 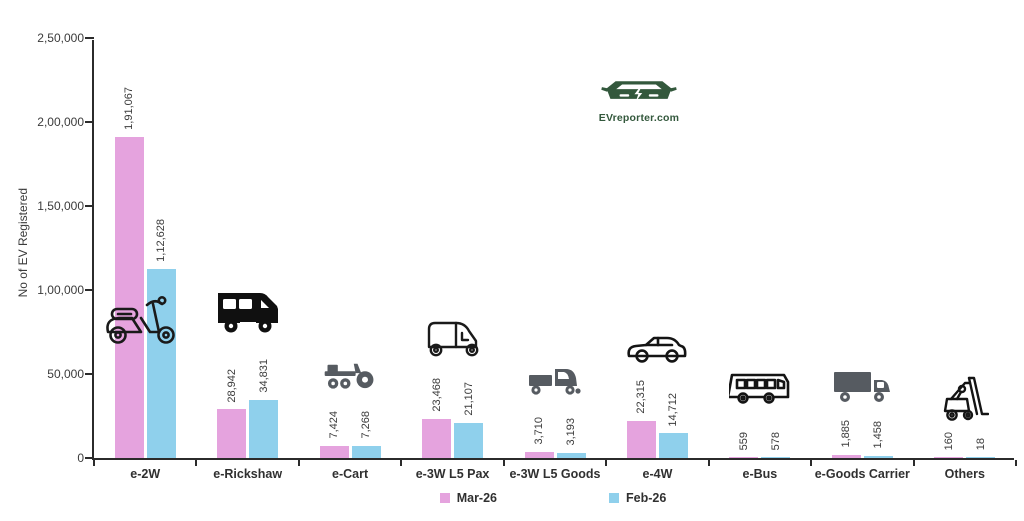 I want to click on bar-mar-26-e-3w-l5-goods, so click(x=539, y=454).